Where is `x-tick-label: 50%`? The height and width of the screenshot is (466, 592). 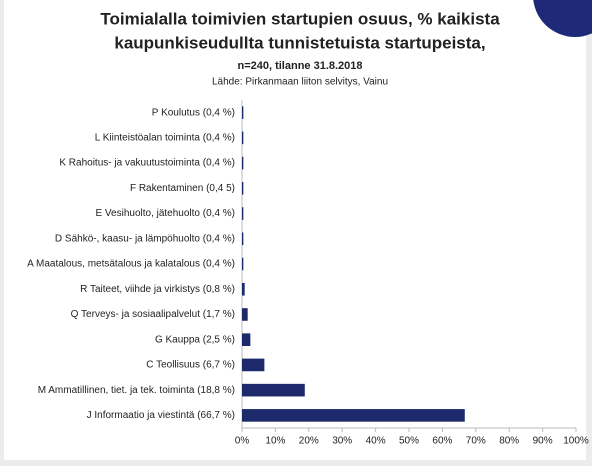 x-tick-label: 50% is located at coordinates (409, 441).